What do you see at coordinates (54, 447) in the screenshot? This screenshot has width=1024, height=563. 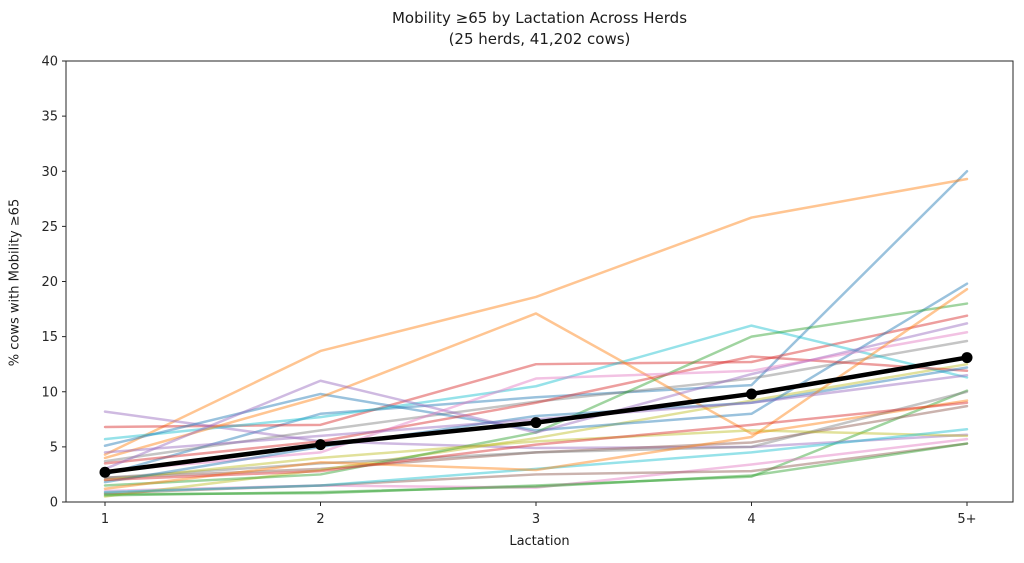 I see `y-tick-label: 5` at bounding box center [54, 447].